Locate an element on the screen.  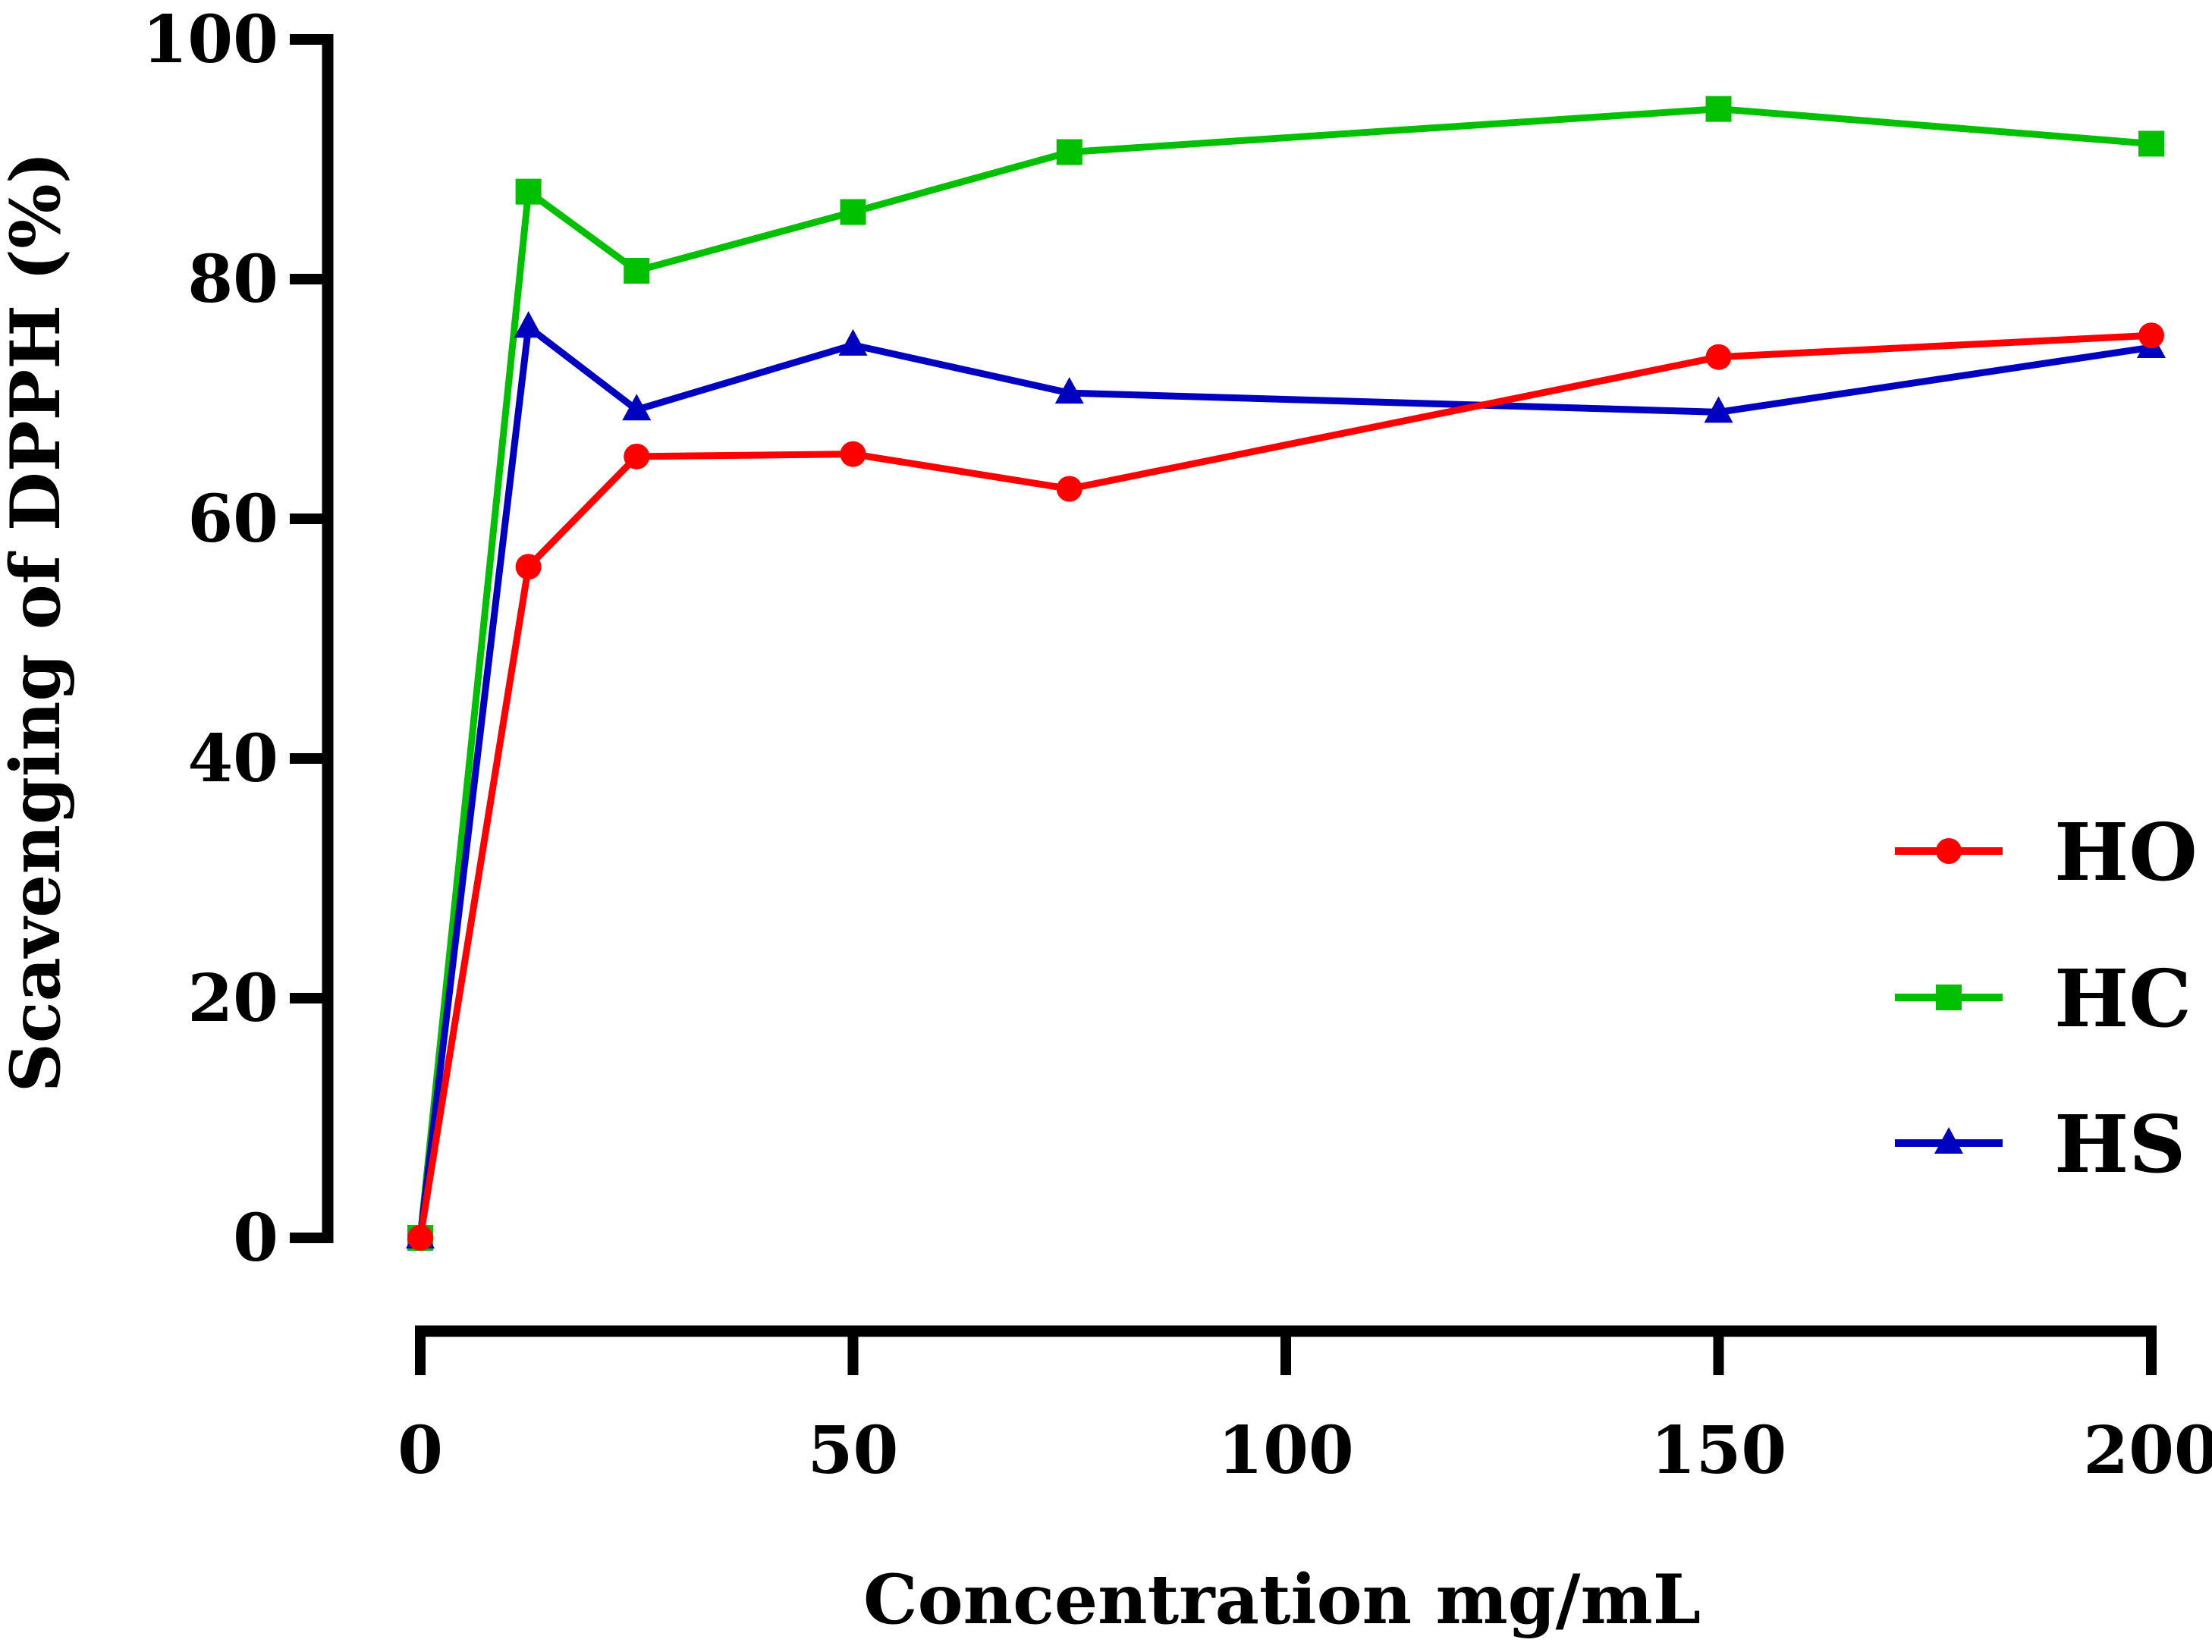
x-tick-label: 100 is located at coordinates (1286, 1451).